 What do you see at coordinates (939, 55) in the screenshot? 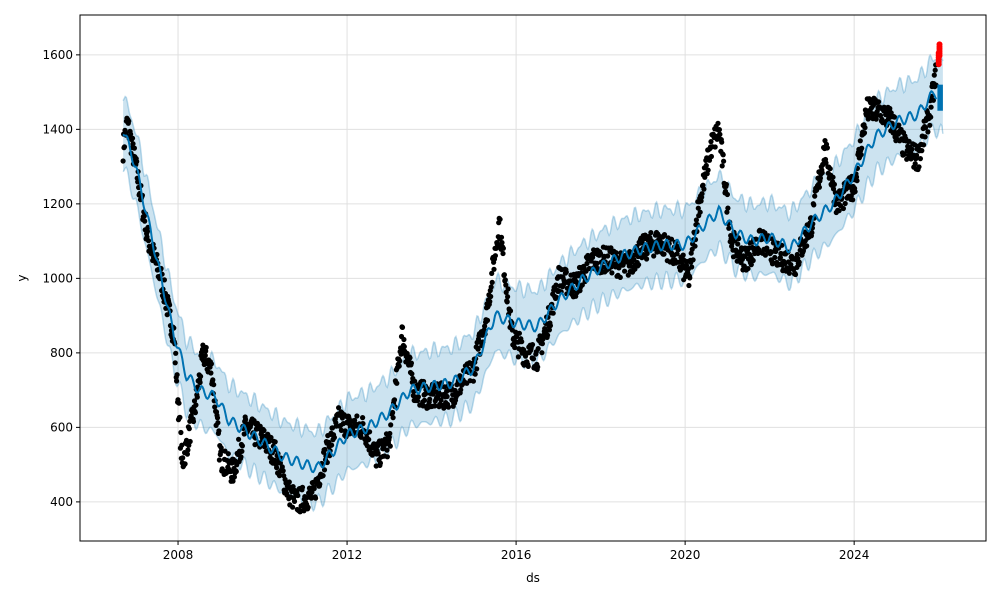
I see `recent-point` at bounding box center [939, 55].